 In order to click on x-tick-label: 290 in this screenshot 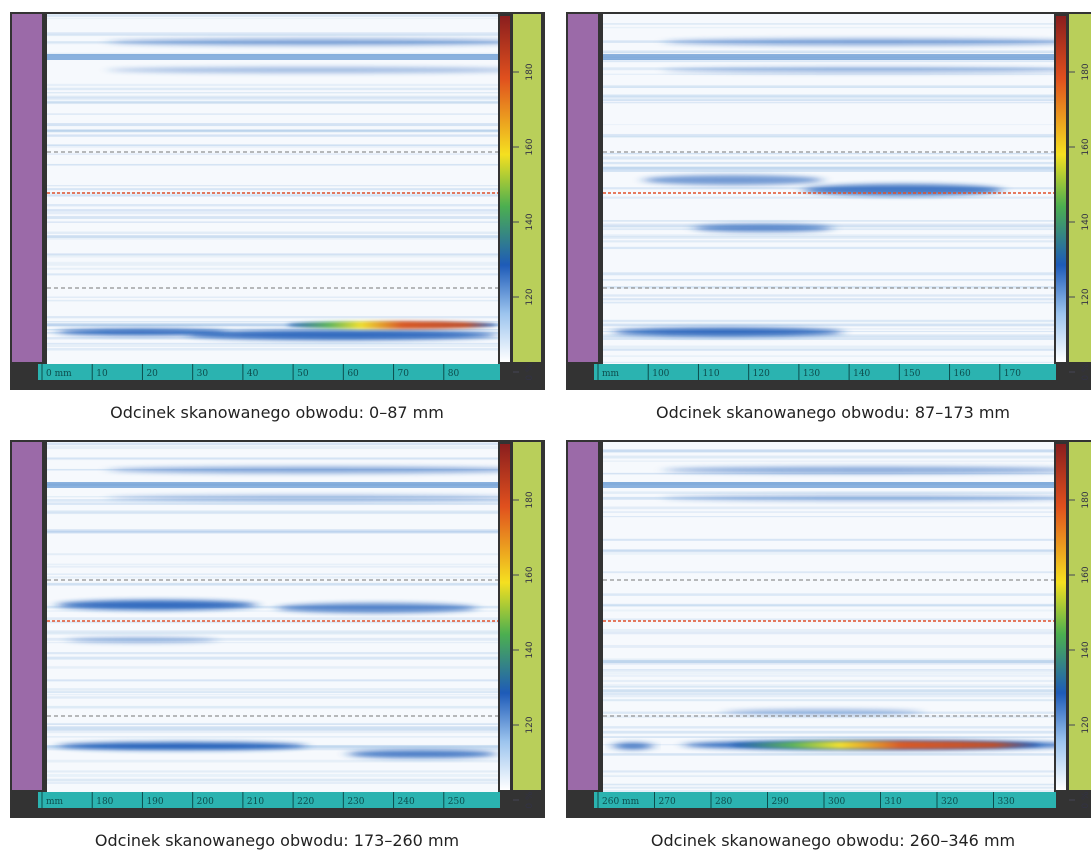, I will do `click(780, 802)`.